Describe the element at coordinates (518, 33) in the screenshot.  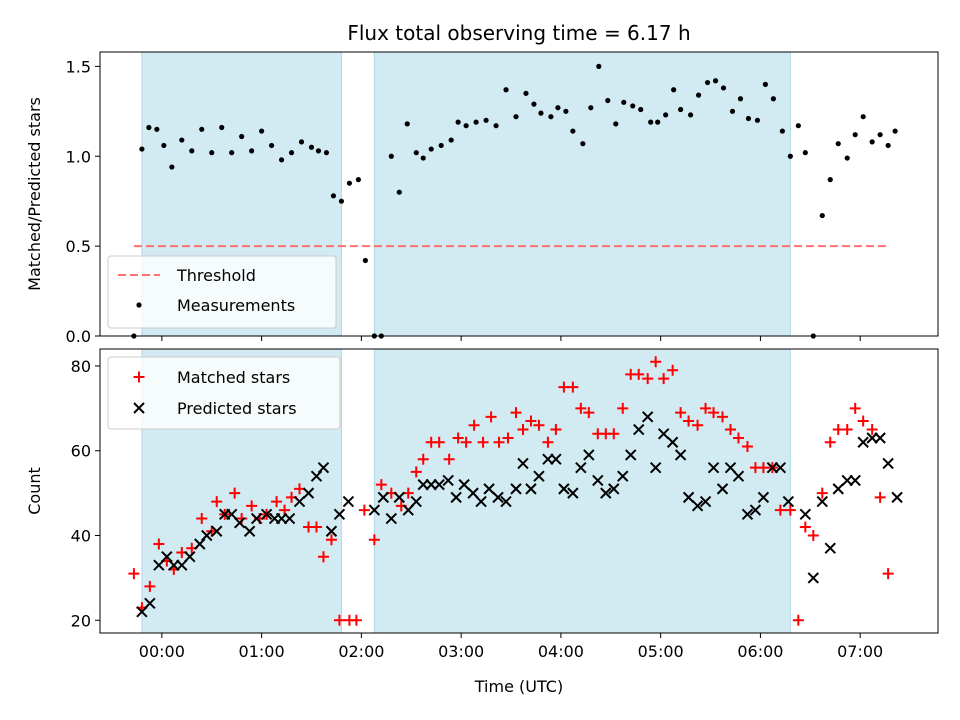
I see `chart-title: Flux total observing time = 6.17 h` at that location.